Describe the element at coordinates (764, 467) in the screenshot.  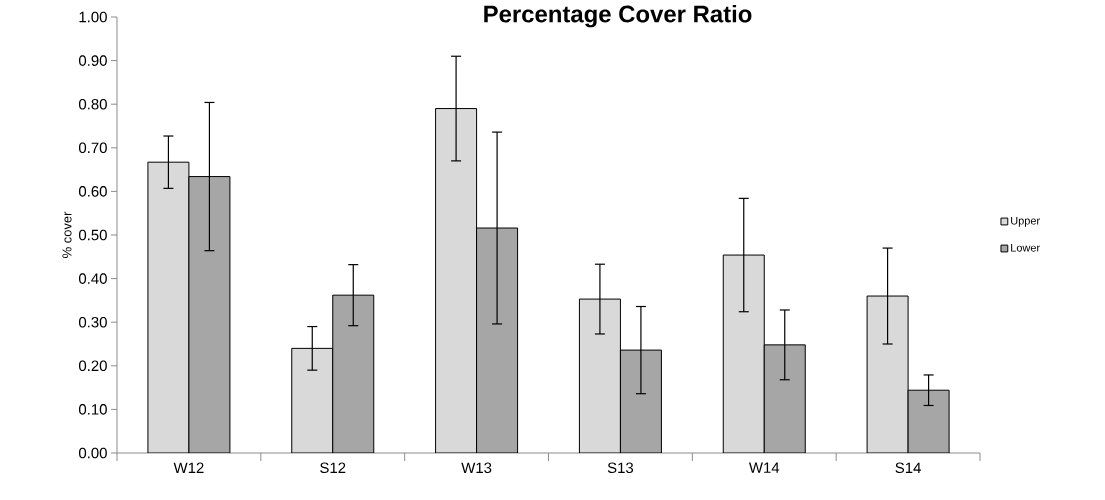
I see `x-tick-label: W14` at that location.